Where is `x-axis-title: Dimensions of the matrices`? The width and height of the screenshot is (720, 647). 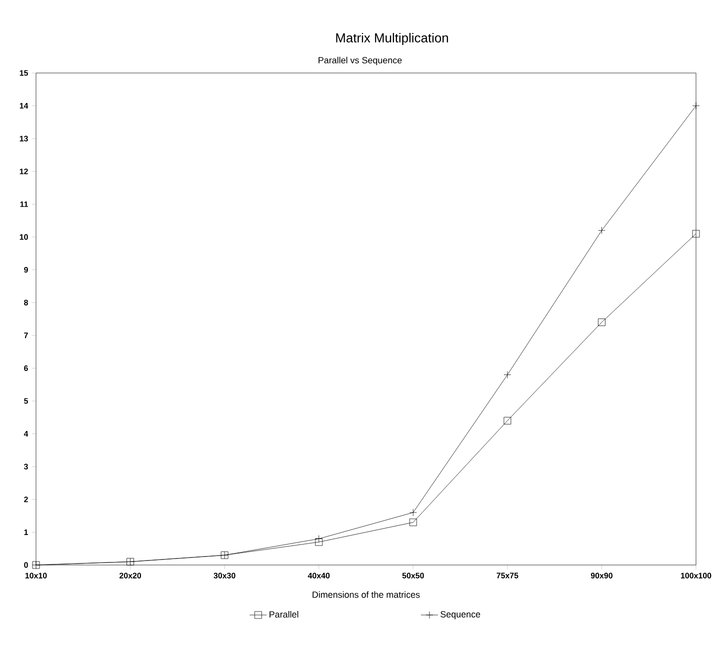 x-axis-title: Dimensions of the matrices is located at coordinates (366, 594).